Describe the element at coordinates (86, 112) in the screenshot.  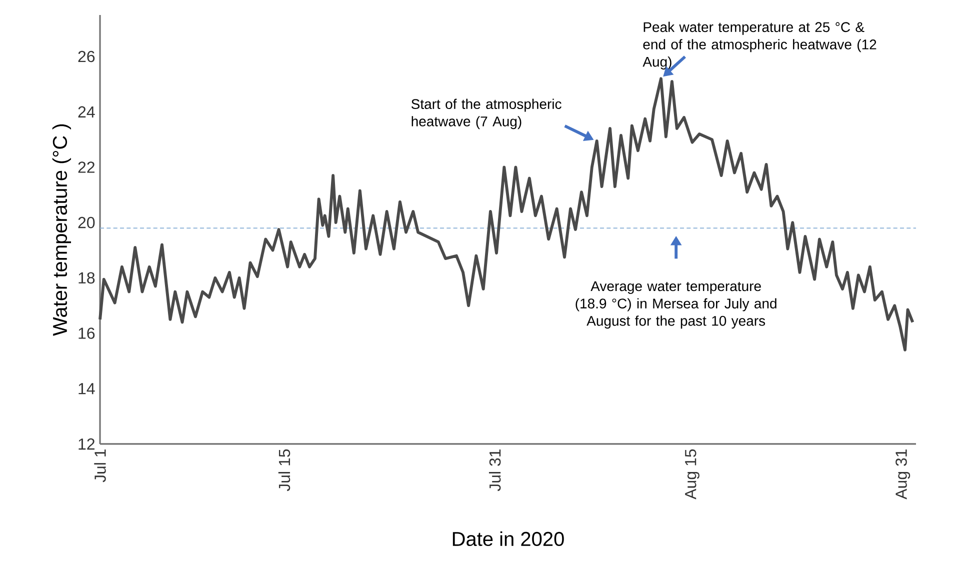
I see `y-tick-label: 24` at that location.